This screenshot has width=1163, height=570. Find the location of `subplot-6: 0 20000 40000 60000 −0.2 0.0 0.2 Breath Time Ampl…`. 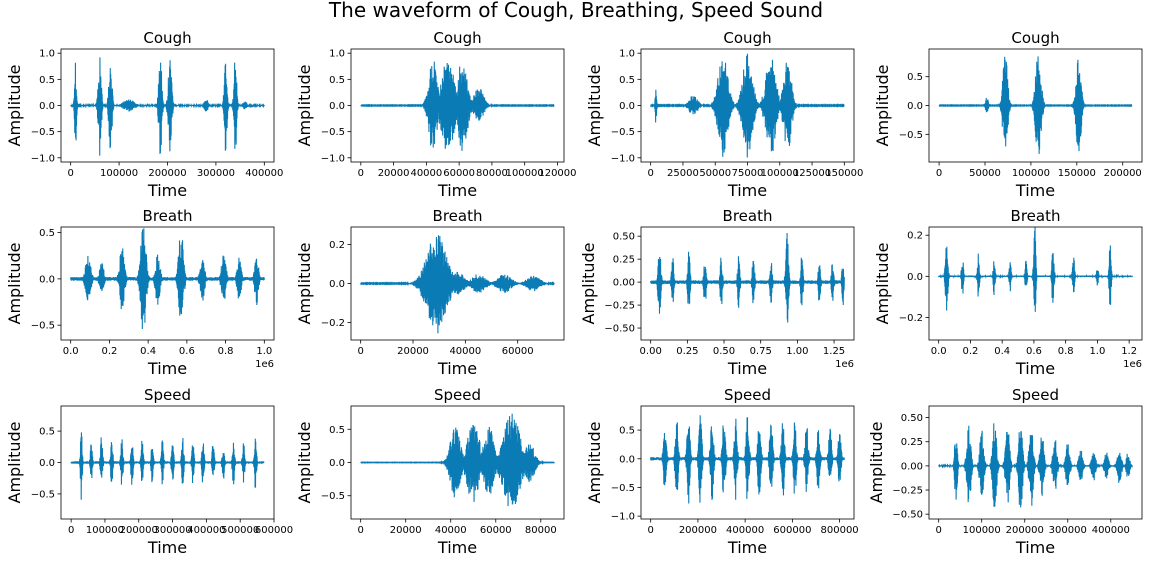

subplot-6: 0 20000 40000 60000 −0.2 0.0 0.2 Breath Time Ampl… is located at coordinates (430, 292).